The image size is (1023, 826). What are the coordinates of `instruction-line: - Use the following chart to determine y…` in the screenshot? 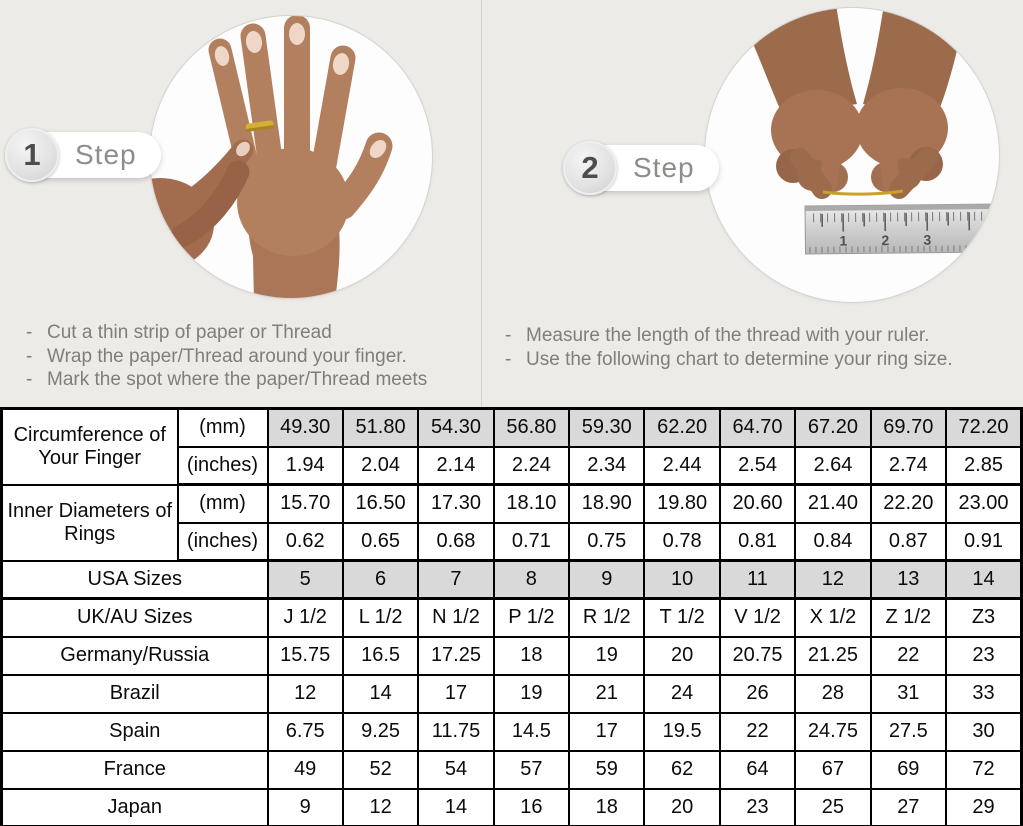 It's located at (761, 360).